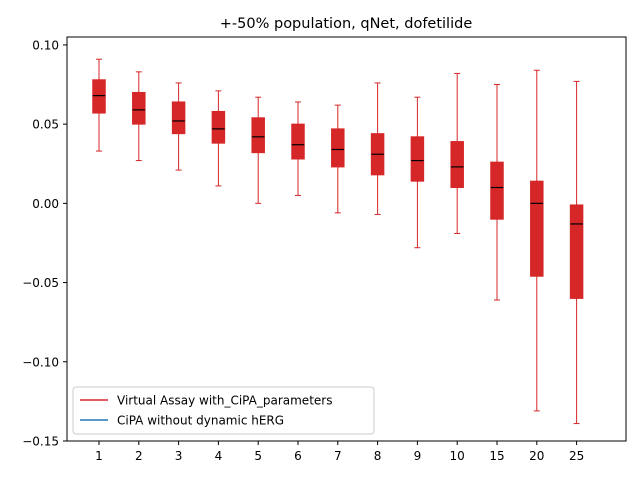  I want to click on x-tick-label: 5, so click(258, 456).